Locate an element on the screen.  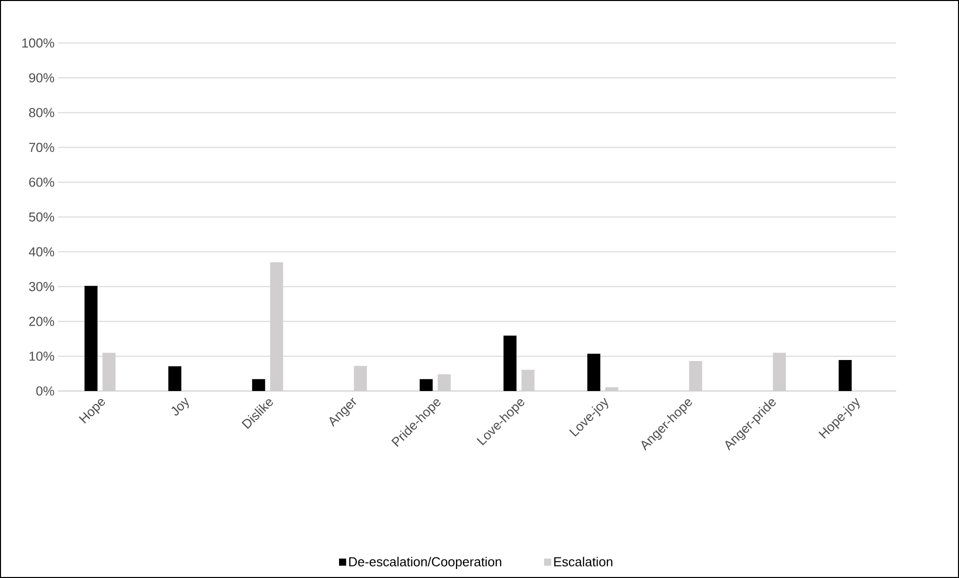
y-tick-label: 30% is located at coordinates (41, 287).